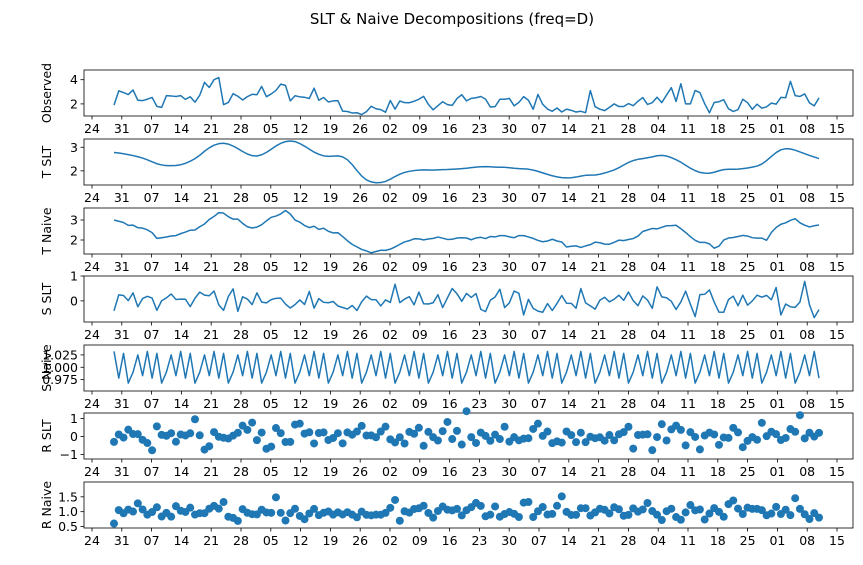 This screenshot has width=863, height=565. Describe the element at coordinates (718, 403) in the screenshot. I see `x-tick-label: 18` at that location.